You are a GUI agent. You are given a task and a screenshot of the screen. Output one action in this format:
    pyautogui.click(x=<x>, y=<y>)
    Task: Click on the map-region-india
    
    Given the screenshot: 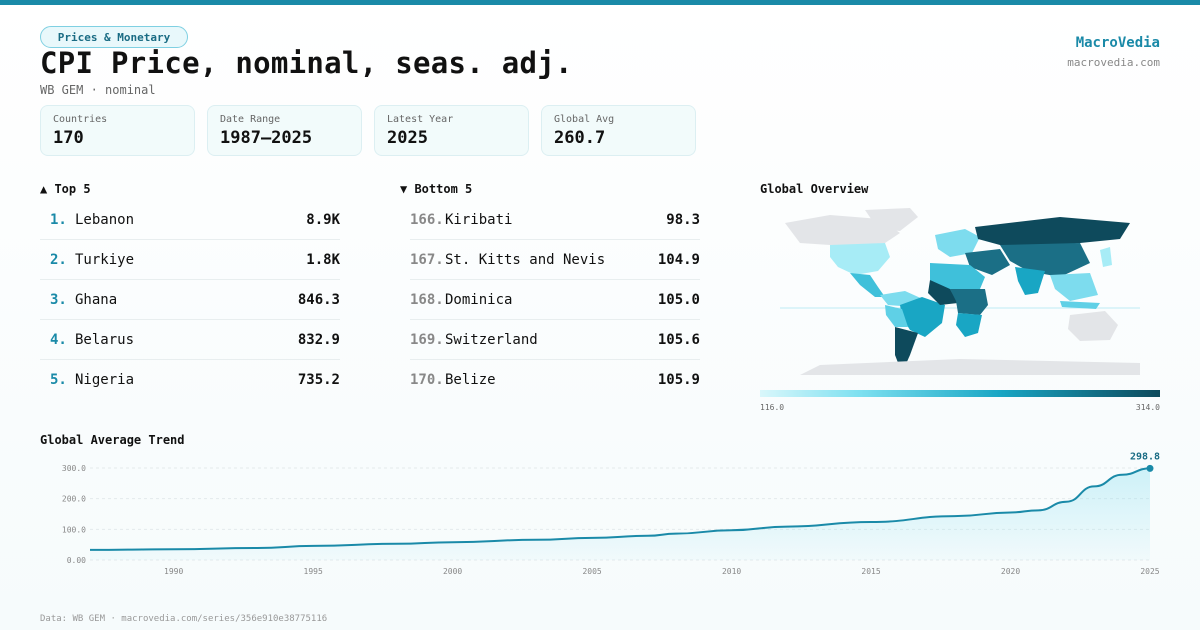 What is the action you would take?
    pyautogui.click(x=1030, y=281)
    